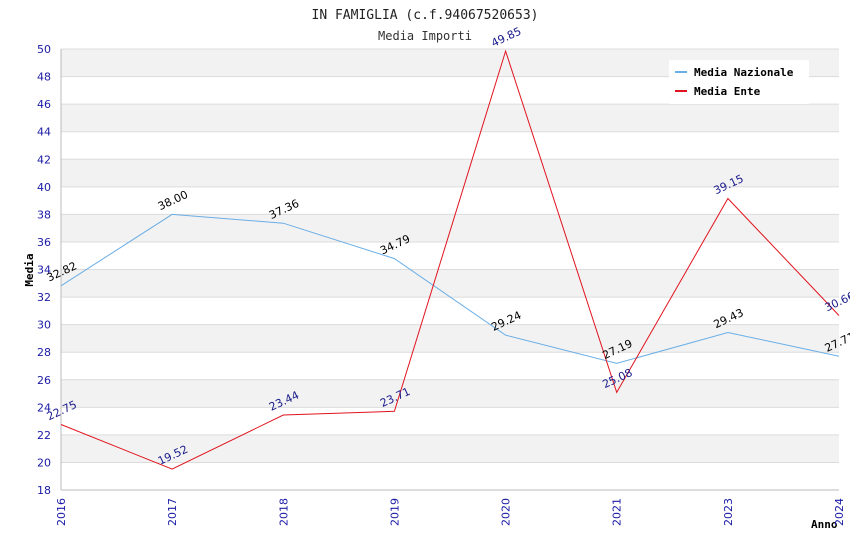 This screenshot has width=850, height=550. I want to click on y-tick-label: 40, so click(44, 187).